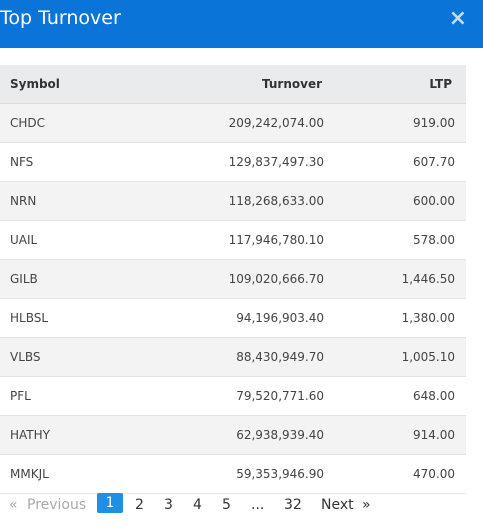 This screenshot has height=532, width=483. What do you see at coordinates (20, 396) in the screenshot?
I see `cell-symbol: PFL` at bounding box center [20, 396].